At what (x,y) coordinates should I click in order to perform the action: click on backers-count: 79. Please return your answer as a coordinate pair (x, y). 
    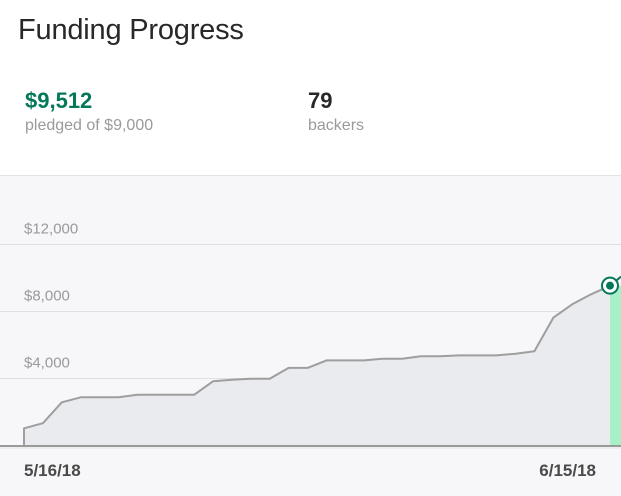
    Looking at the image, I should click on (320, 100).